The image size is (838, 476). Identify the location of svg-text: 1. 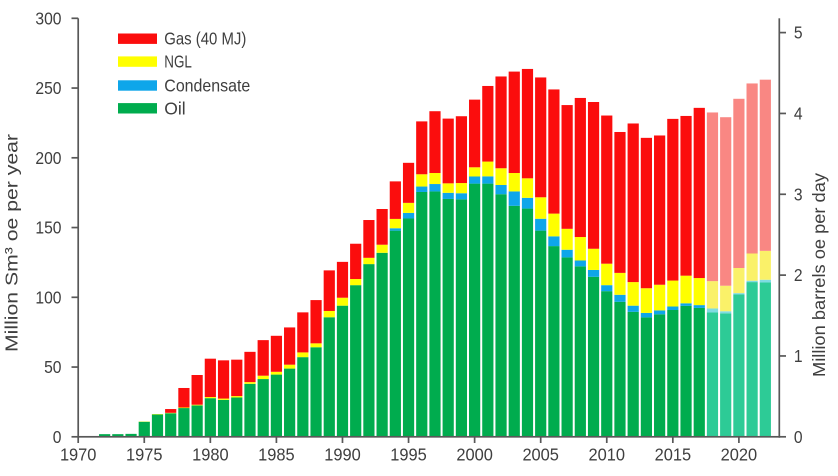
(798, 356).